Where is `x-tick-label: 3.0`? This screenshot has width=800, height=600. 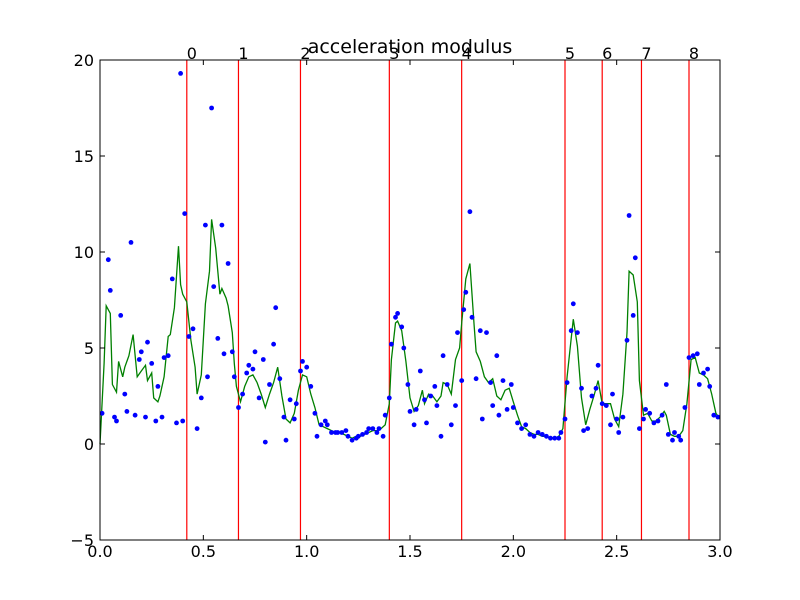 x-tick-label: 3.0 is located at coordinates (719, 551).